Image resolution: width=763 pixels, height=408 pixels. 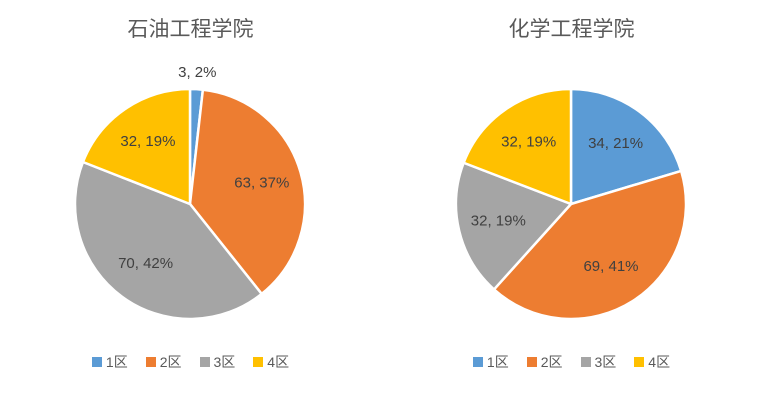 I want to click on pie-data-label-3区: 32, 19%, so click(x=498, y=220).